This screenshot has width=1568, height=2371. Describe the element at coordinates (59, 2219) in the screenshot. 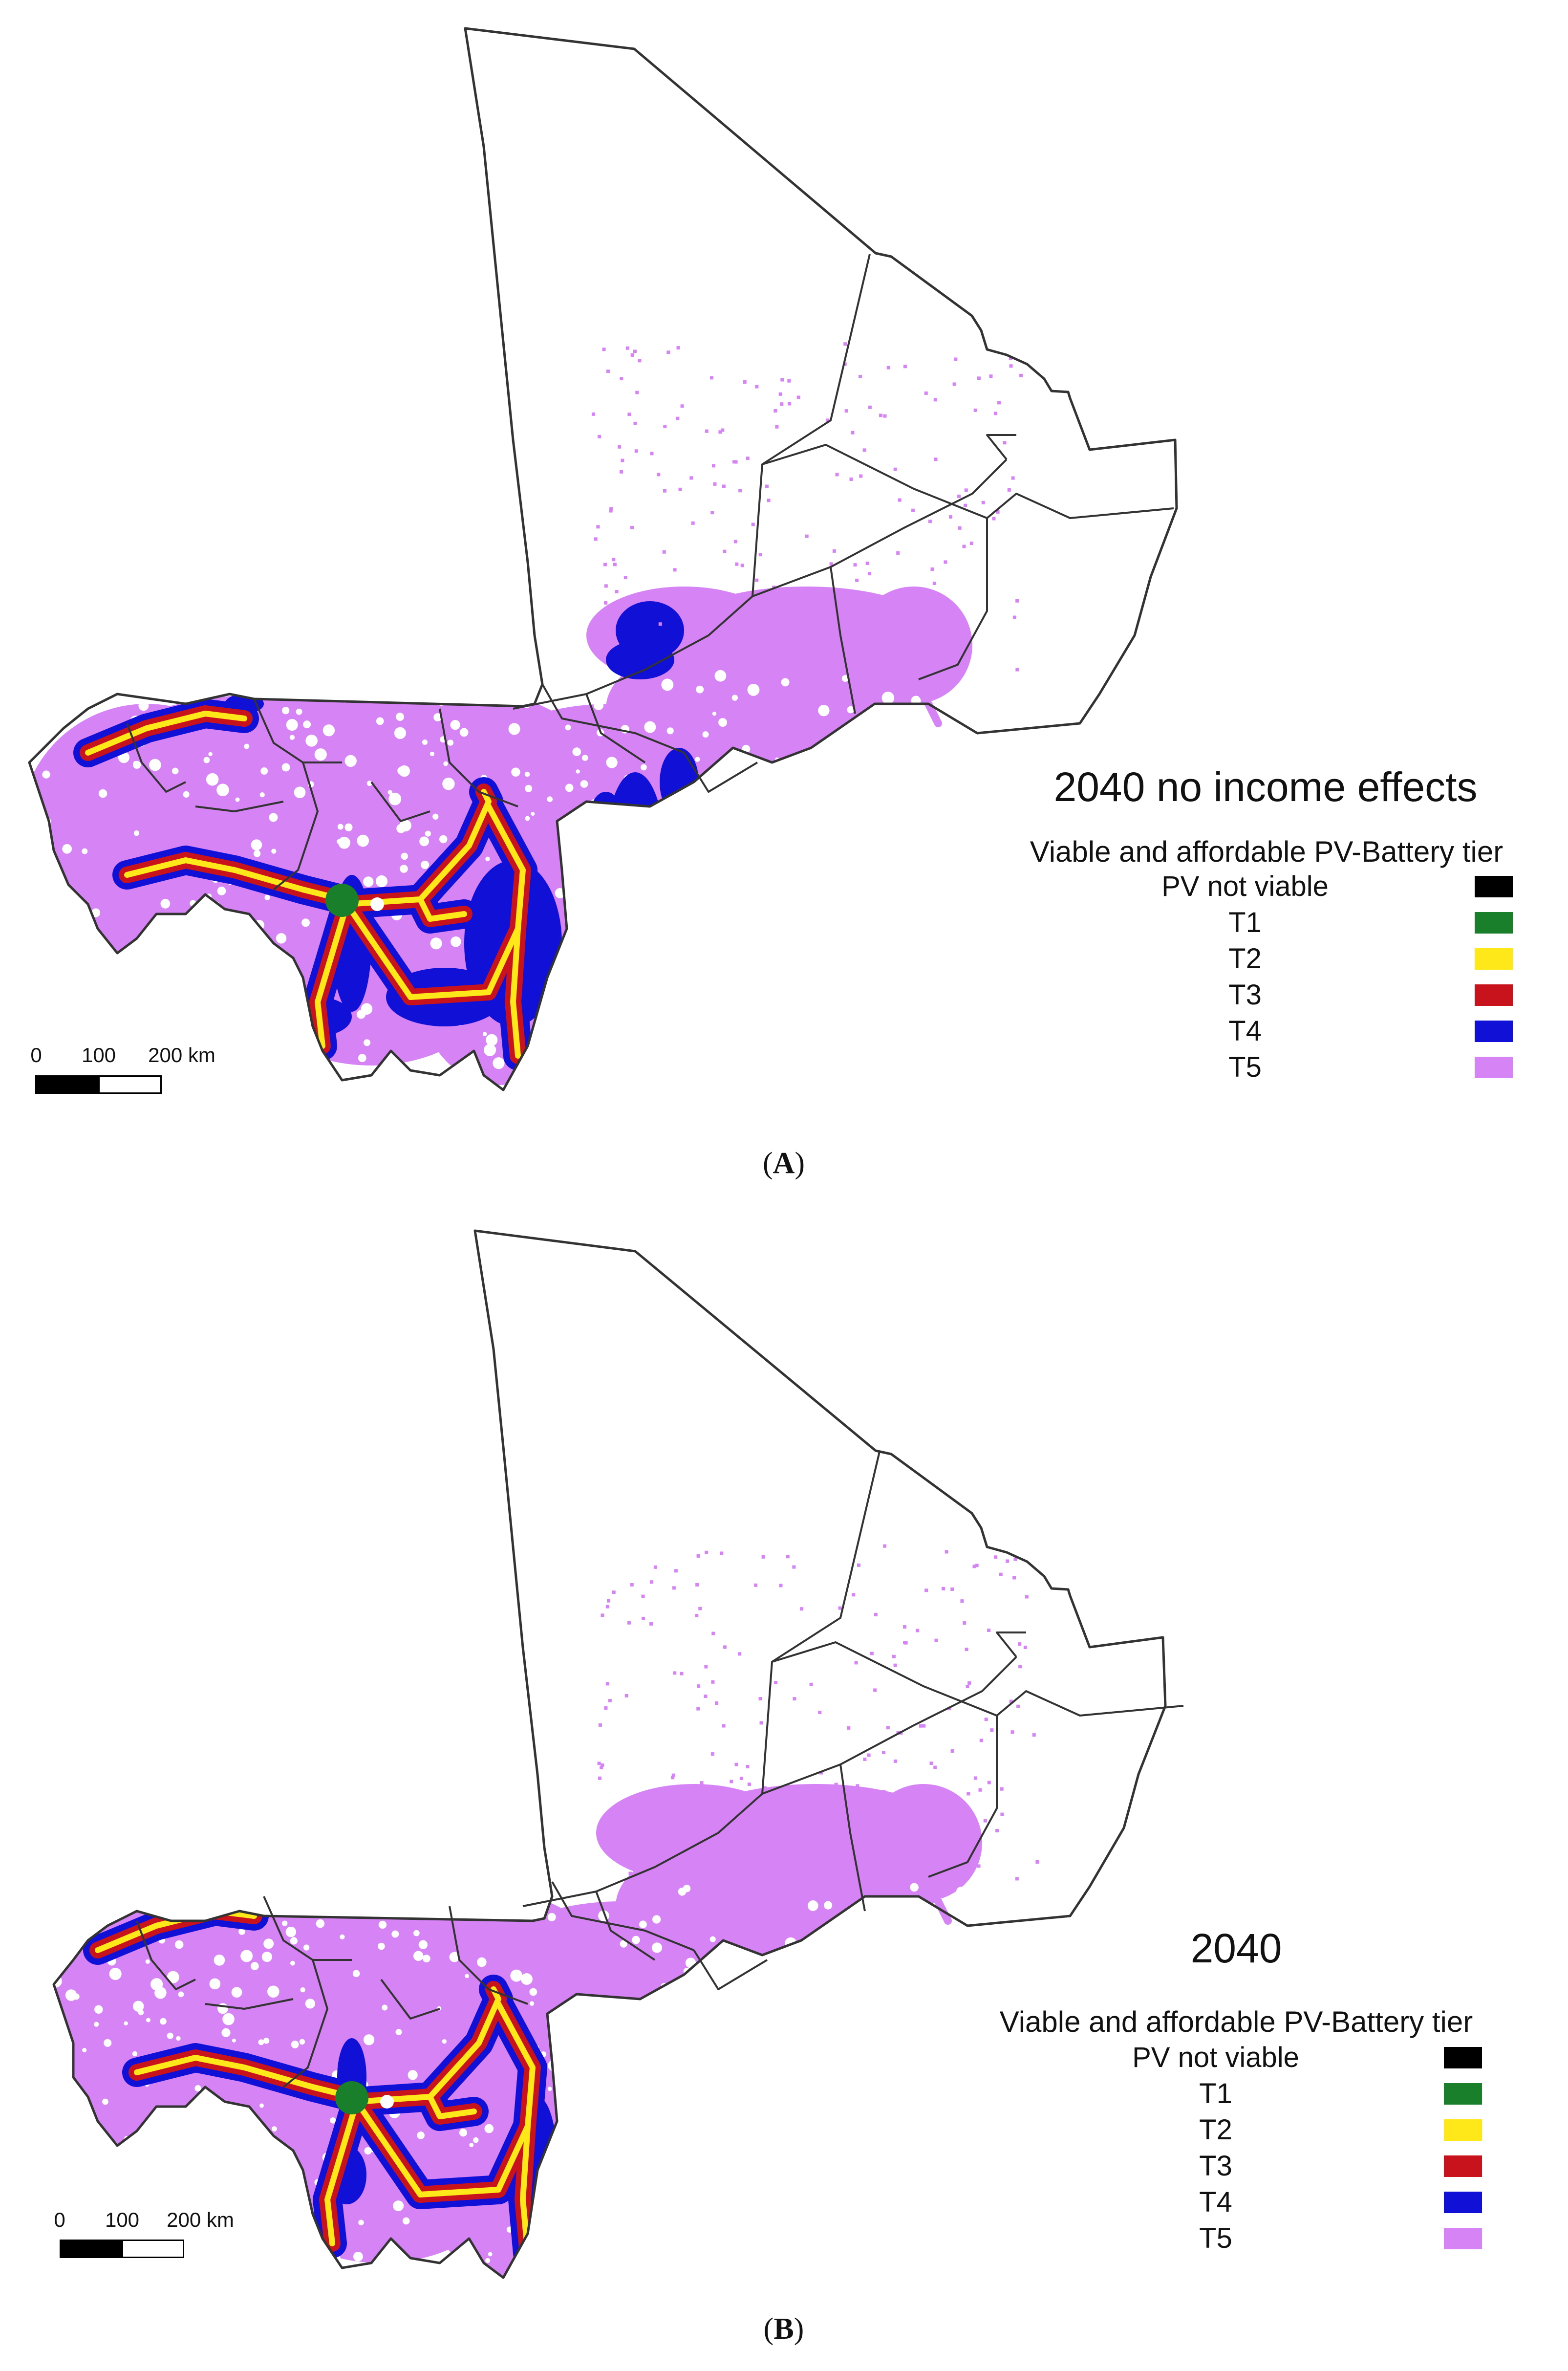

I see `scale-label-0: 0` at that location.